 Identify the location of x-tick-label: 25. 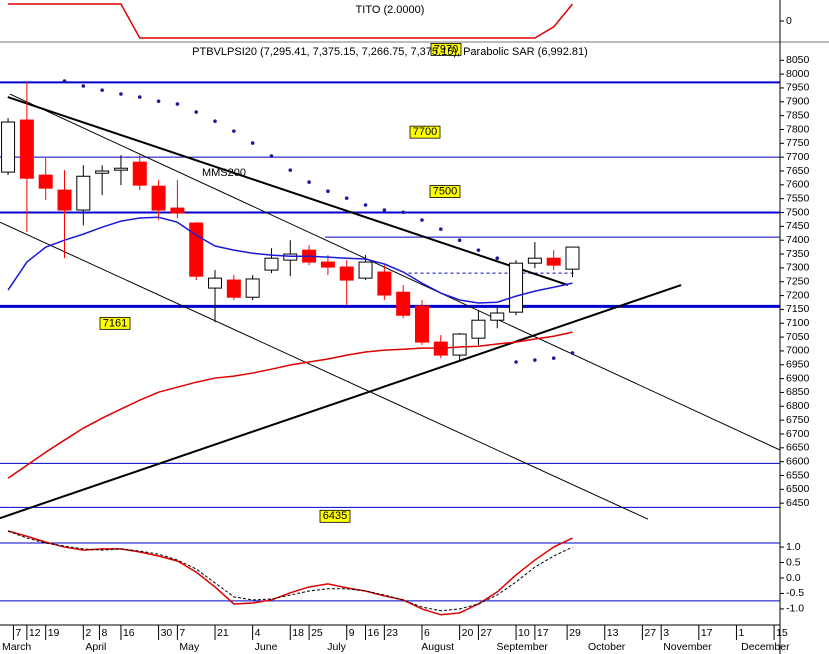
(317, 633).